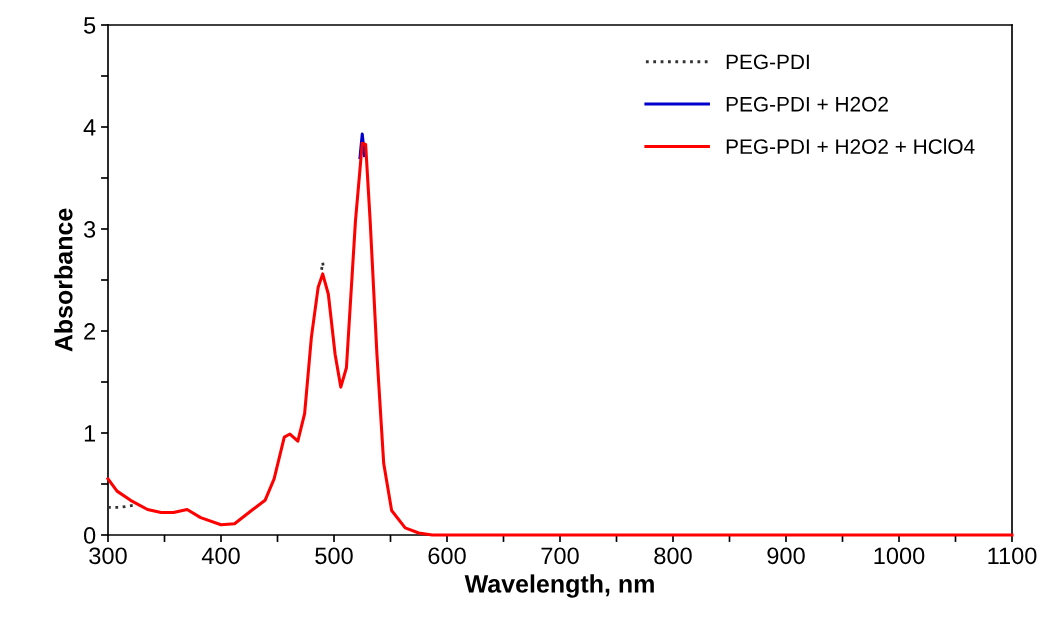 The height and width of the screenshot is (636, 1052). What do you see at coordinates (108, 556) in the screenshot?
I see `x-tick-label: 300` at bounding box center [108, 556].